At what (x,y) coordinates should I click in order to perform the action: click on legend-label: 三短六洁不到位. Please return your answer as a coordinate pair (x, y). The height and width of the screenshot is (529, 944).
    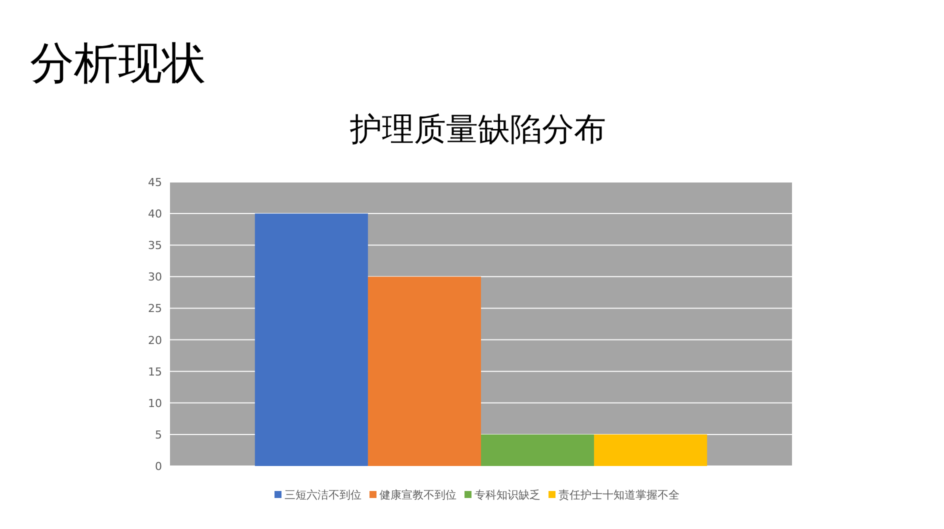
    Looking at the image, I should click on (323, 495).